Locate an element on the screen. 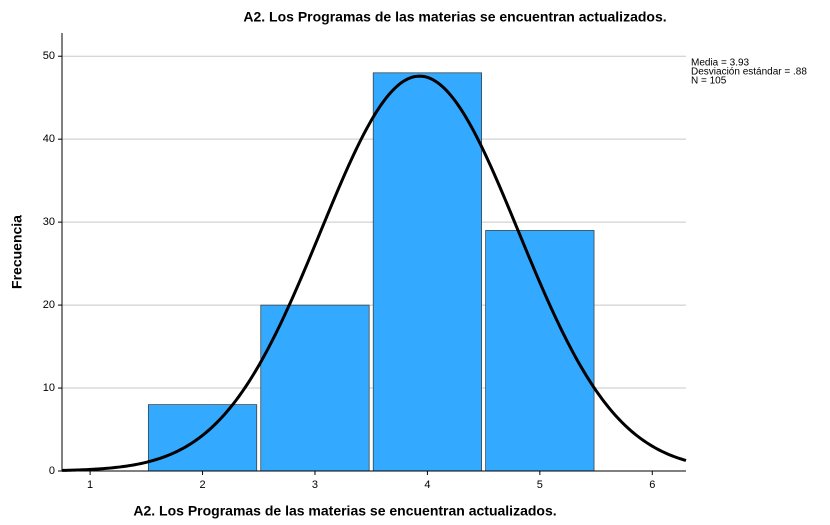  x-tick-label: 2 is located at coordinates (202, 485).